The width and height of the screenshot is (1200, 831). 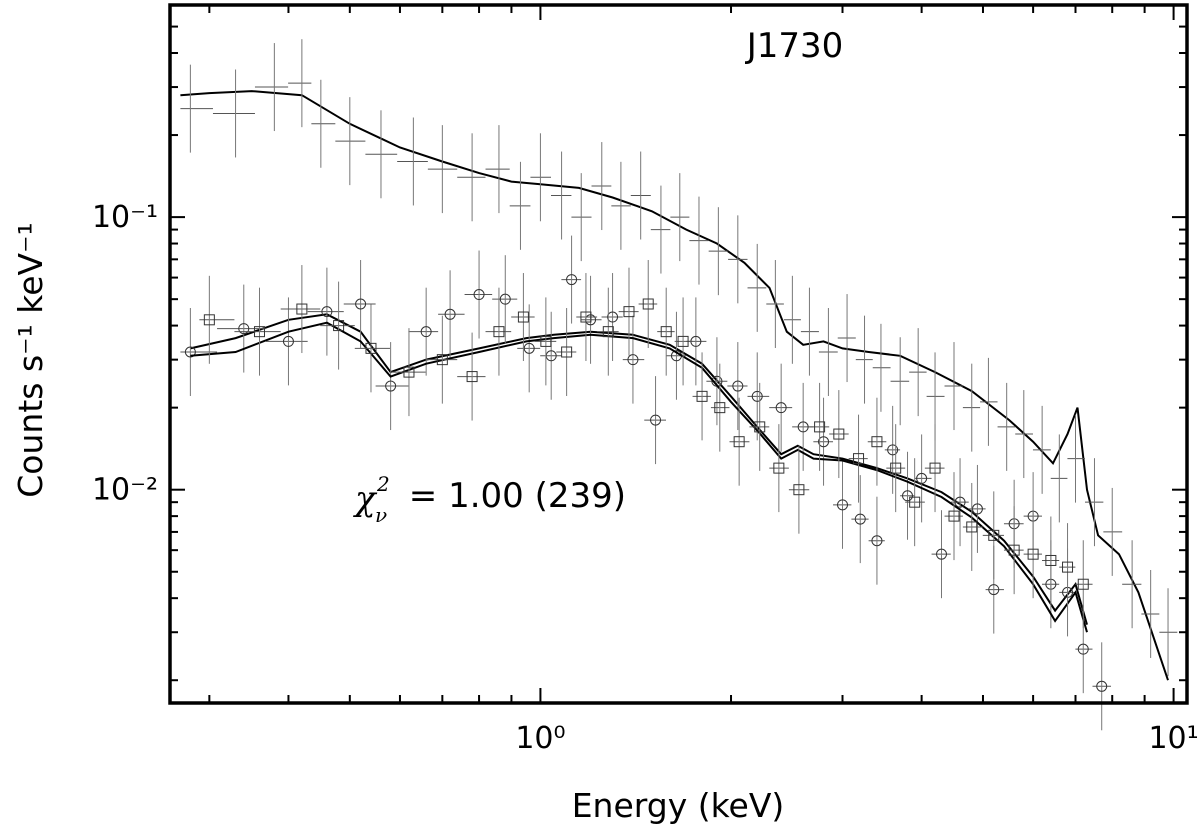 What do you see at coordinates (794, 46) in the screenshot?
I see `chart-title: J1730` at bounding box center [794, 46].